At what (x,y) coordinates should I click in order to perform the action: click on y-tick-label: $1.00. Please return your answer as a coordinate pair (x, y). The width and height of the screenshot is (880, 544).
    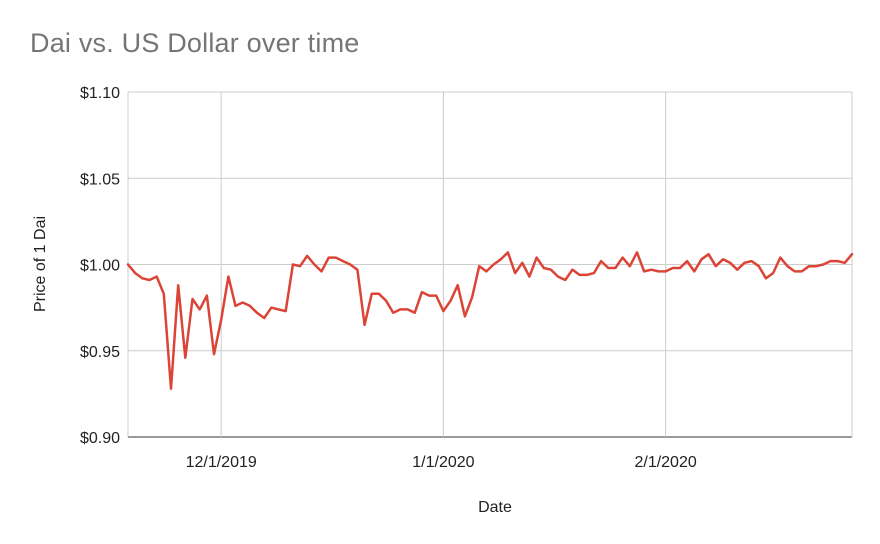
    Looking at the image, I should click on (100, 266).